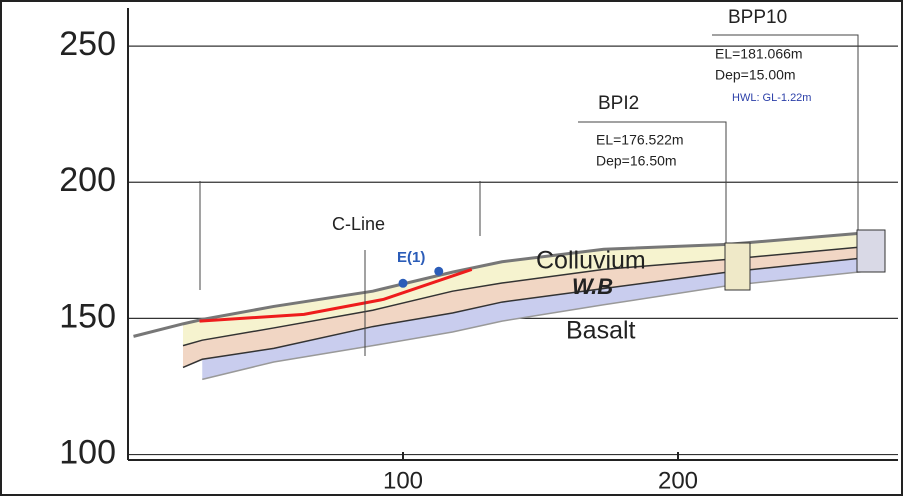 The width and height of the screenshot is (904, 497). Describe the element at coordinates (755, 75) in the screenshot. I see `label: Dep=15.00m` at that location.